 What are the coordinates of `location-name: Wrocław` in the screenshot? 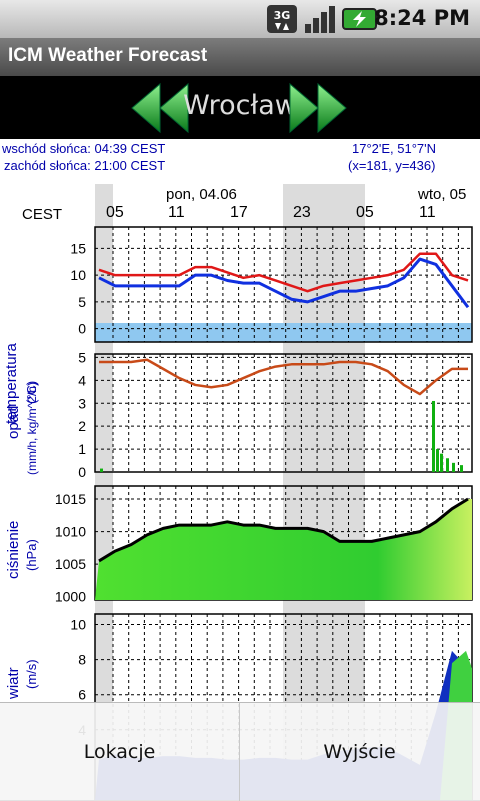 It's located at (240, 105).